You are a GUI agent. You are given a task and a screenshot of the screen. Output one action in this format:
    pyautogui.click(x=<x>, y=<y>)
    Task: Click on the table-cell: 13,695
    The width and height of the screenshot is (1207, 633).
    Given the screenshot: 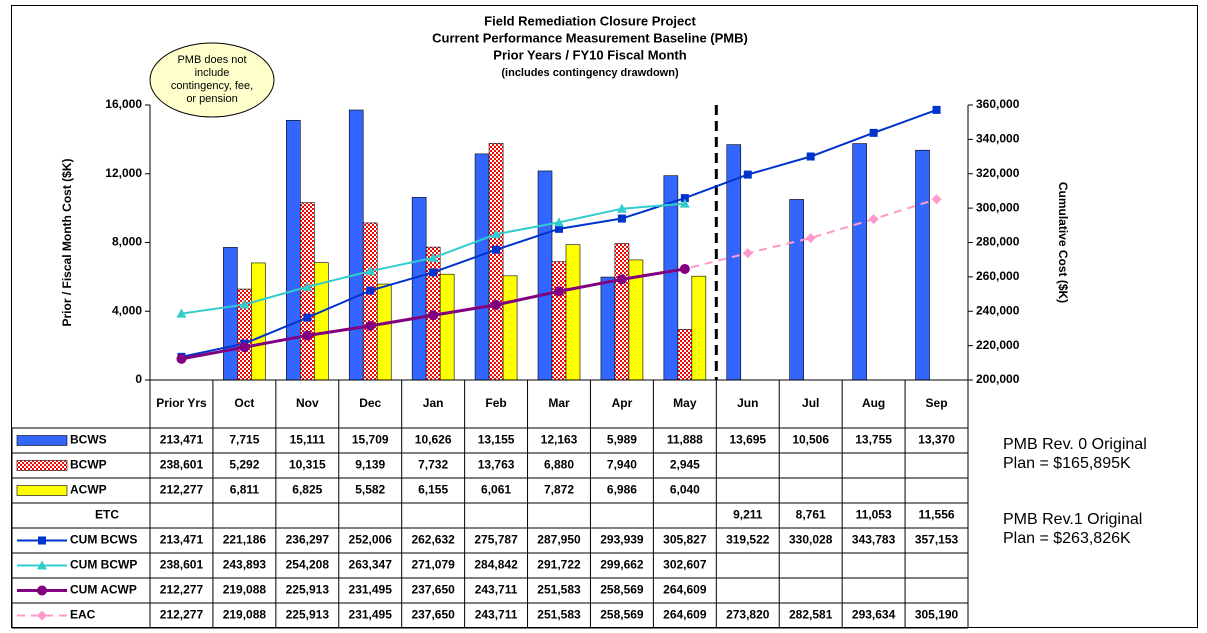 What is the action you would take?
    pyautogui.click(x=747, y=440)
    